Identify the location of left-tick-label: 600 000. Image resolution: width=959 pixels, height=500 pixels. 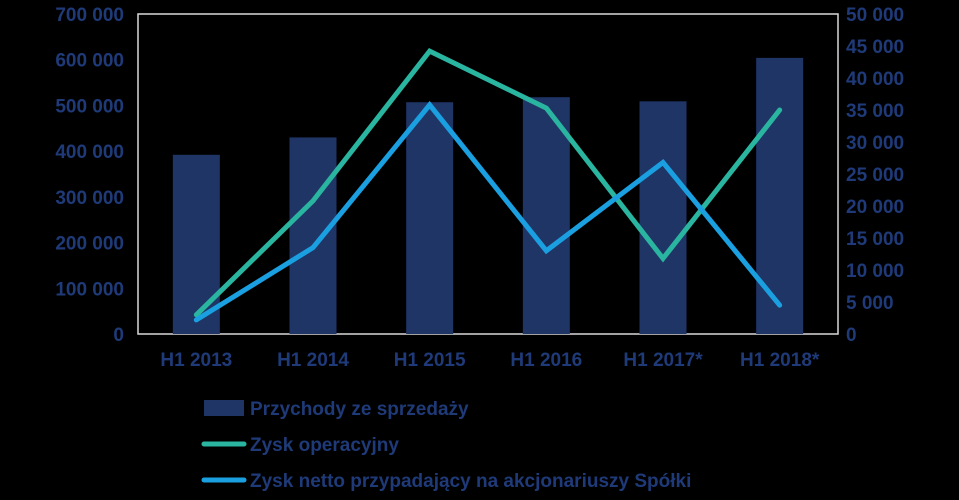
(89, 61).